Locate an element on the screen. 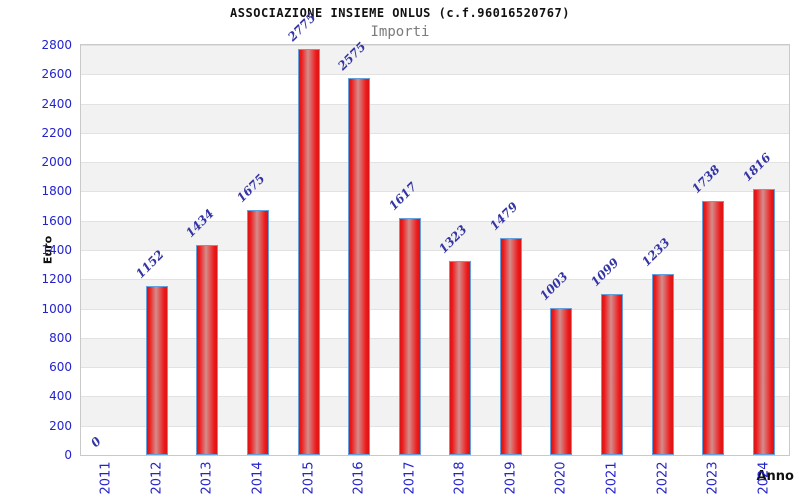 This screenshot has width=800, height=500. y-tick-label: 2600 is located at coordinates (56, 74).